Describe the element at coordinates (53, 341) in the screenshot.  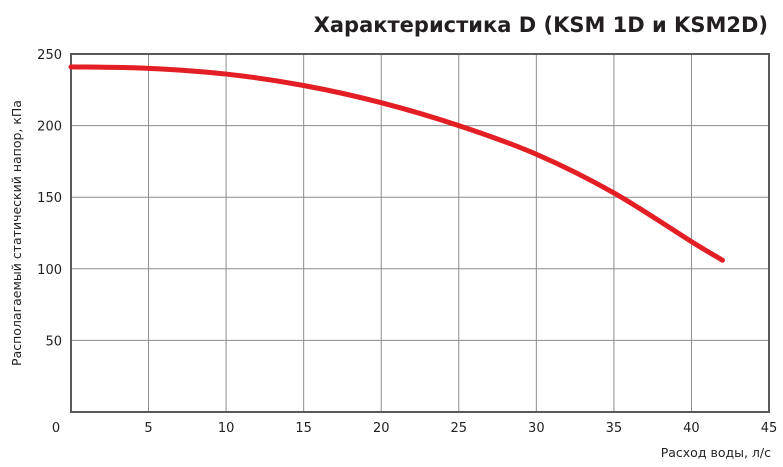
I see `y-tick-label: 50` at that location.